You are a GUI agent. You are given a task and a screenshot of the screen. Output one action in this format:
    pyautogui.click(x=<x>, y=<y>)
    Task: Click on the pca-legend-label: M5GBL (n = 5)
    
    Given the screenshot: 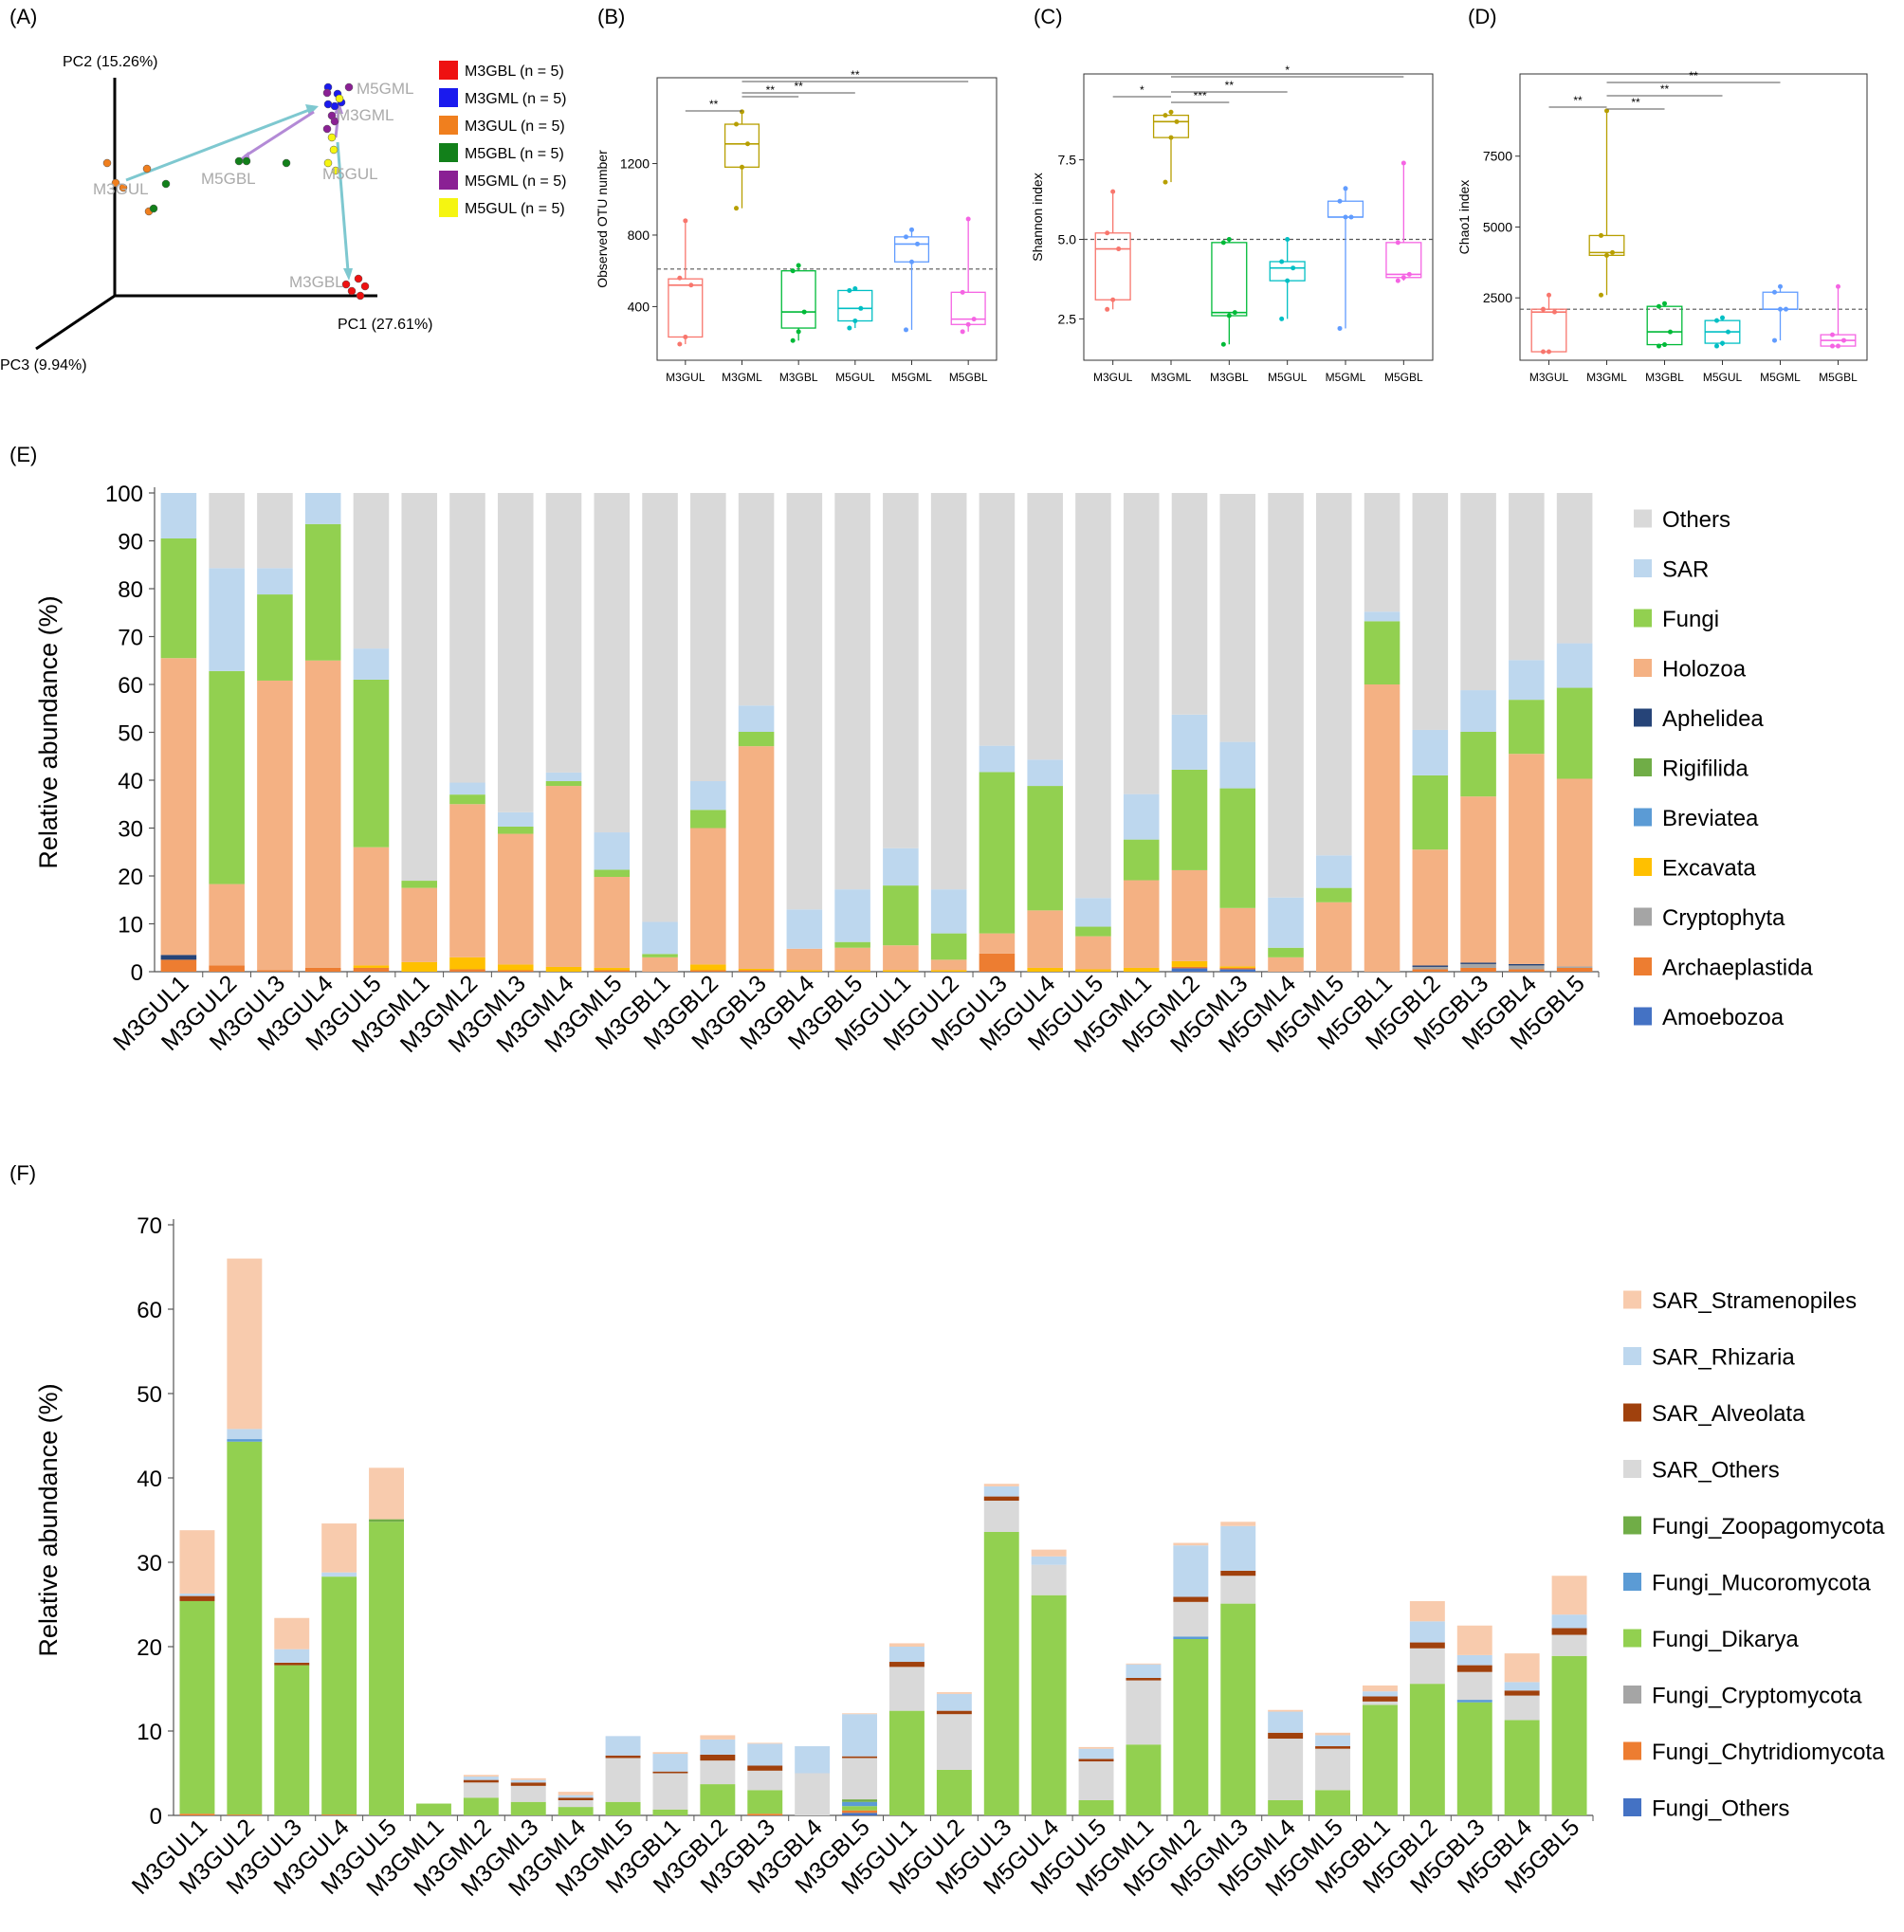 What is the action you would take?
    pyautogui.click(x=514, y=154)
    